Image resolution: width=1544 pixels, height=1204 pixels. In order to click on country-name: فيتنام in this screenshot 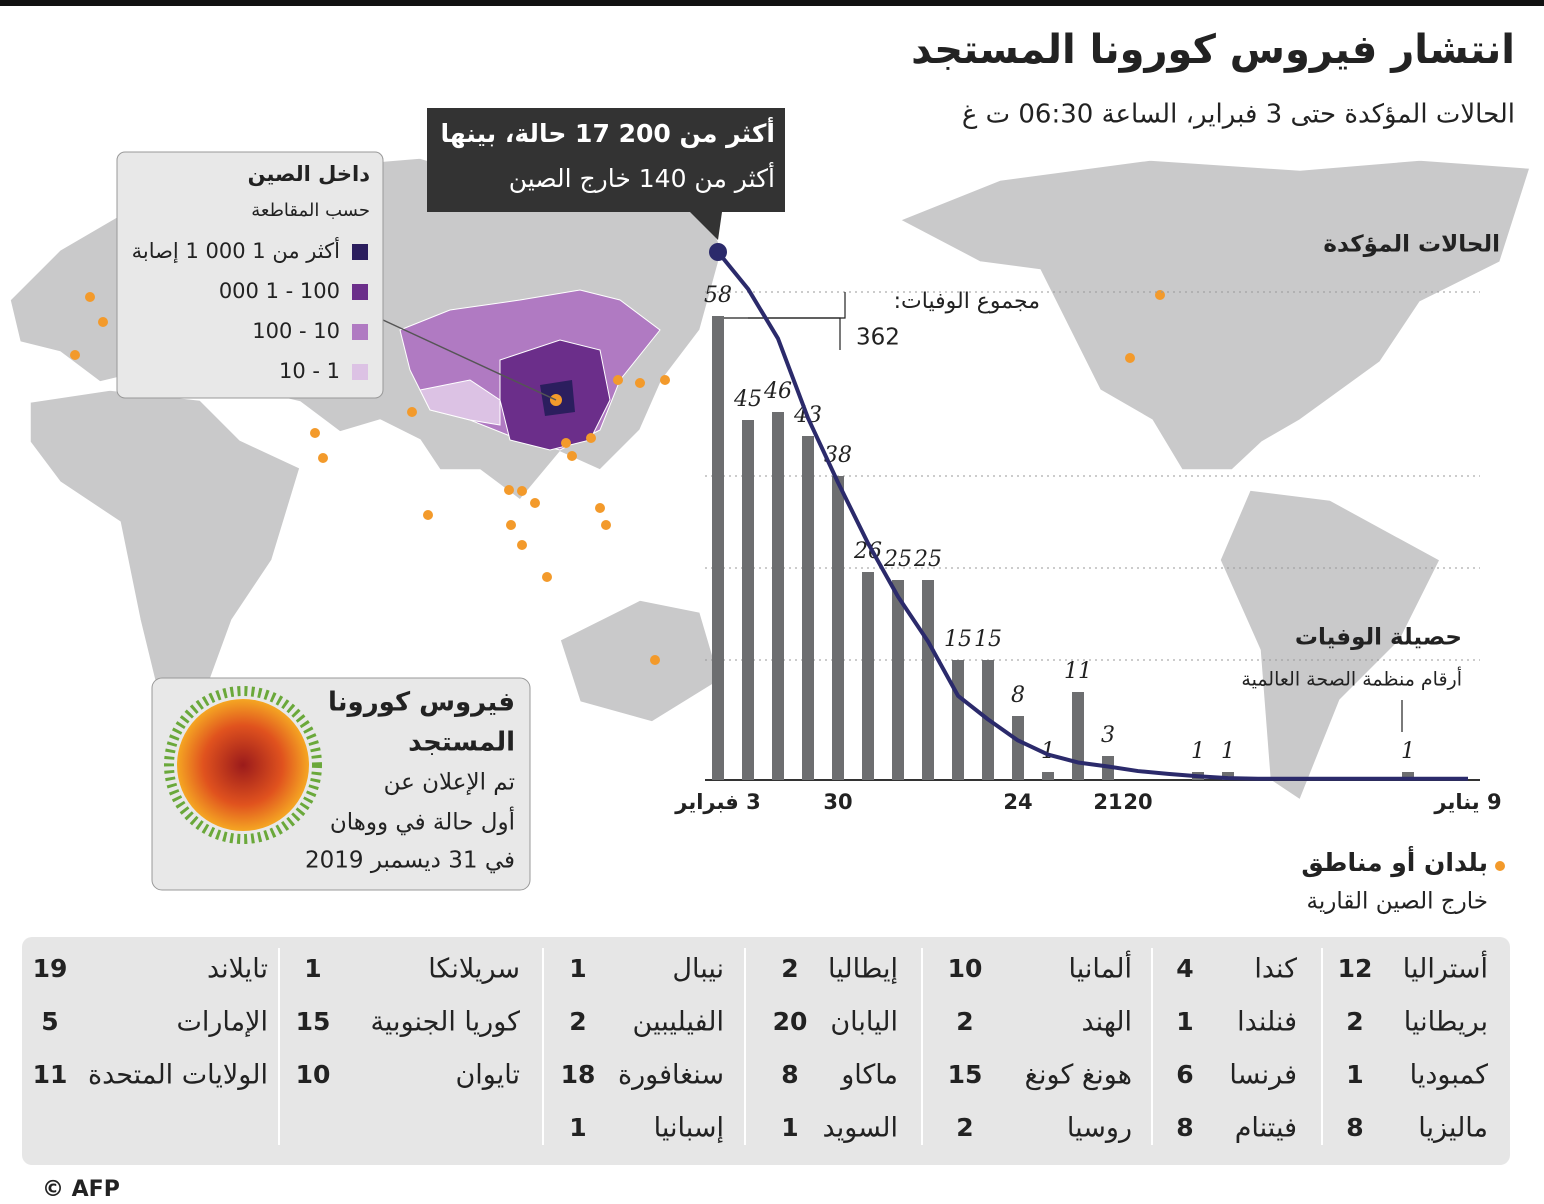, I will do `click(1266, 1128)`.